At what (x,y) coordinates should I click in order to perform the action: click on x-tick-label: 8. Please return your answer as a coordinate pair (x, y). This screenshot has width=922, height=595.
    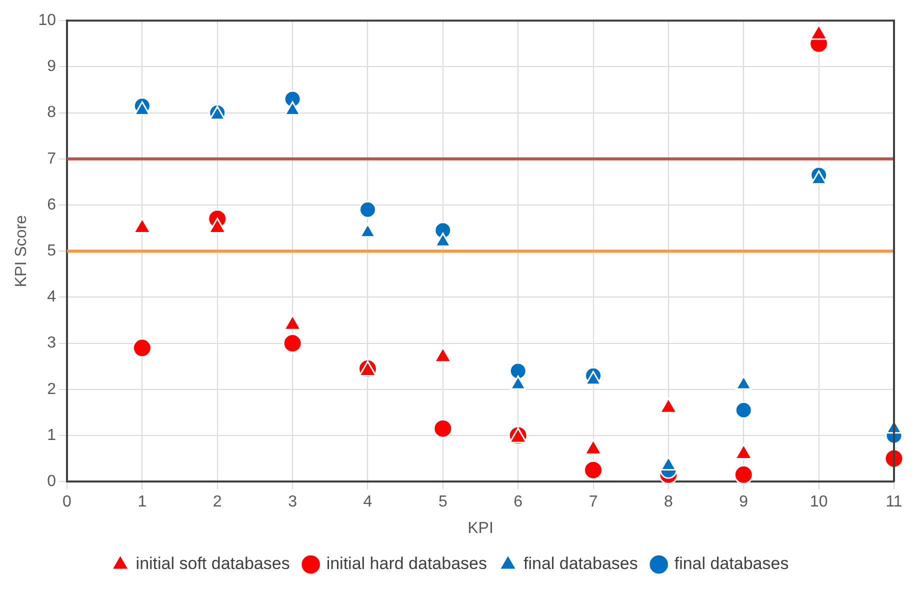
    Looking at the image, I should click on (668, 502).